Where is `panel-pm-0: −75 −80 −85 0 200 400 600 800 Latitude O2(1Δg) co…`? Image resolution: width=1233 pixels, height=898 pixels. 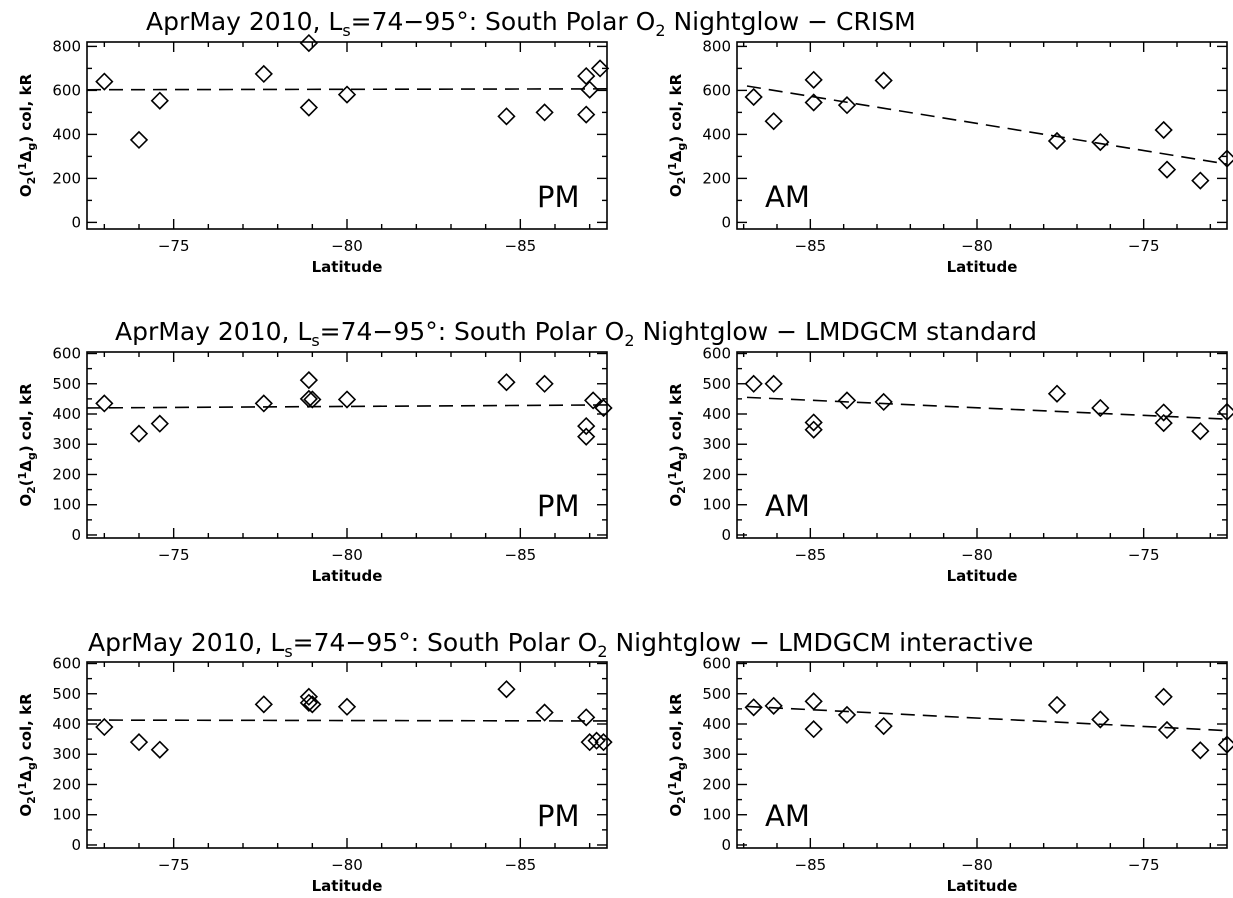 panel-pm-0: −75 −80 −85 0 200 400 600 800 Latitude O2(1Δg) co… is located at coordinates (313, 154).